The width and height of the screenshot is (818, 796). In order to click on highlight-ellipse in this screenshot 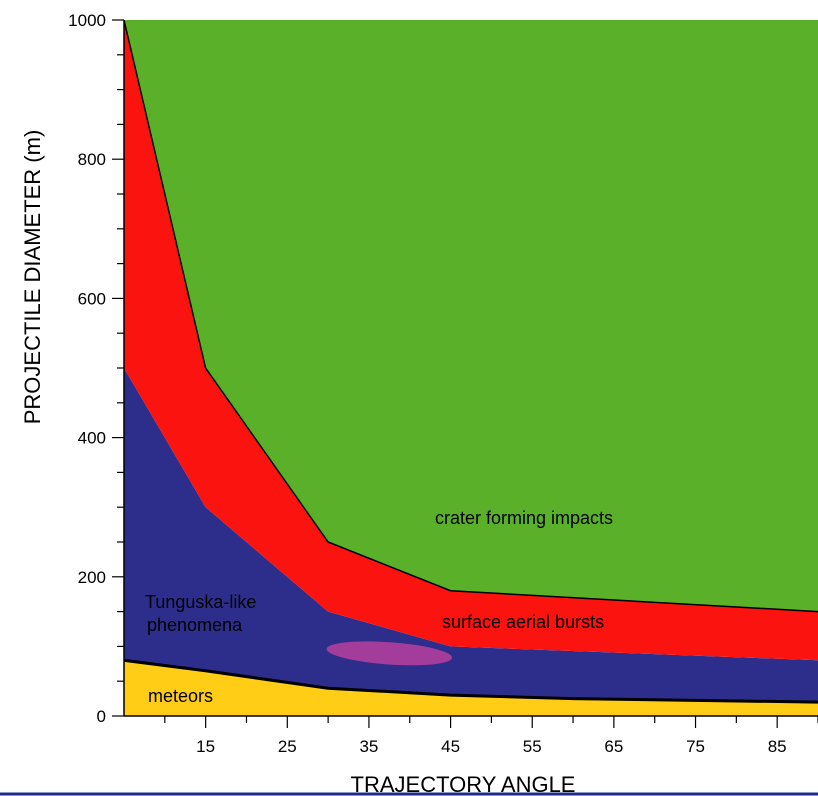, I will do `click(389, 653)`.